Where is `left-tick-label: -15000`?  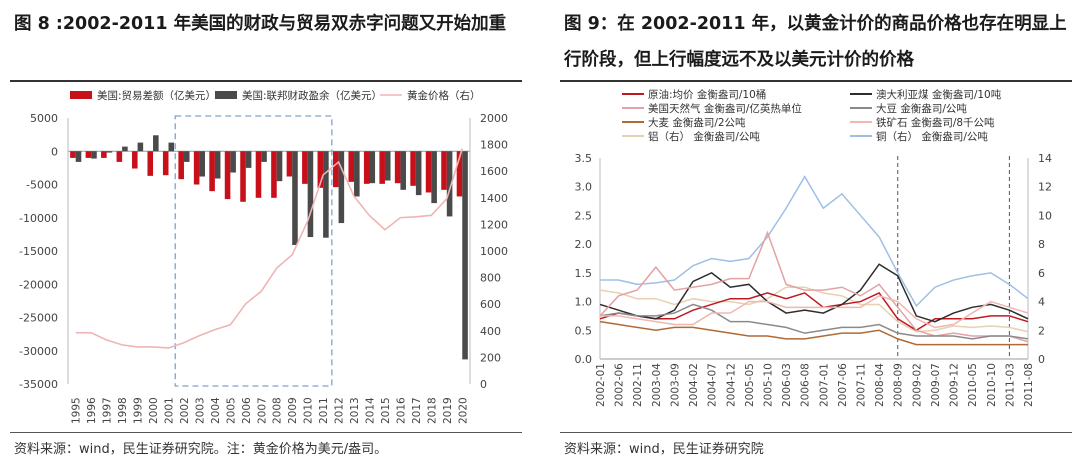 left-tick-label: -15000 is located at coordinates (38, 251).